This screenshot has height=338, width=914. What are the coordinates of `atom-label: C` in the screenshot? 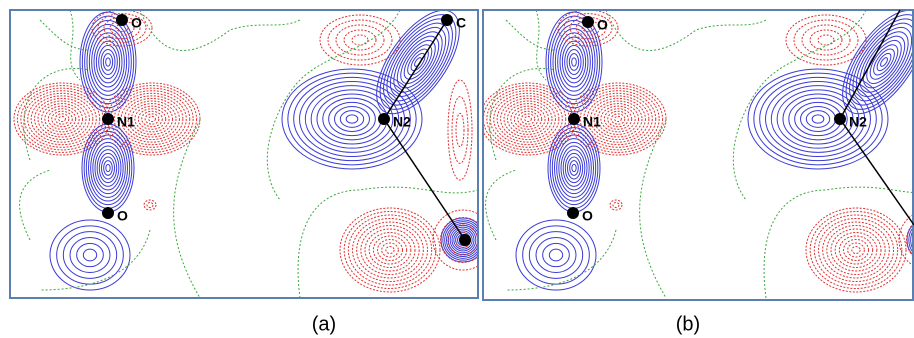 It's located at (461, 23).